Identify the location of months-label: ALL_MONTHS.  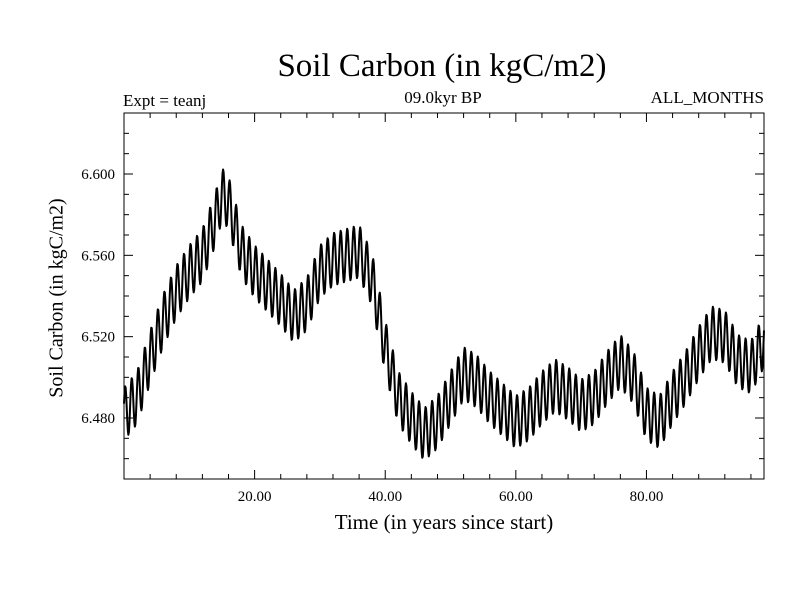
(707, 97).